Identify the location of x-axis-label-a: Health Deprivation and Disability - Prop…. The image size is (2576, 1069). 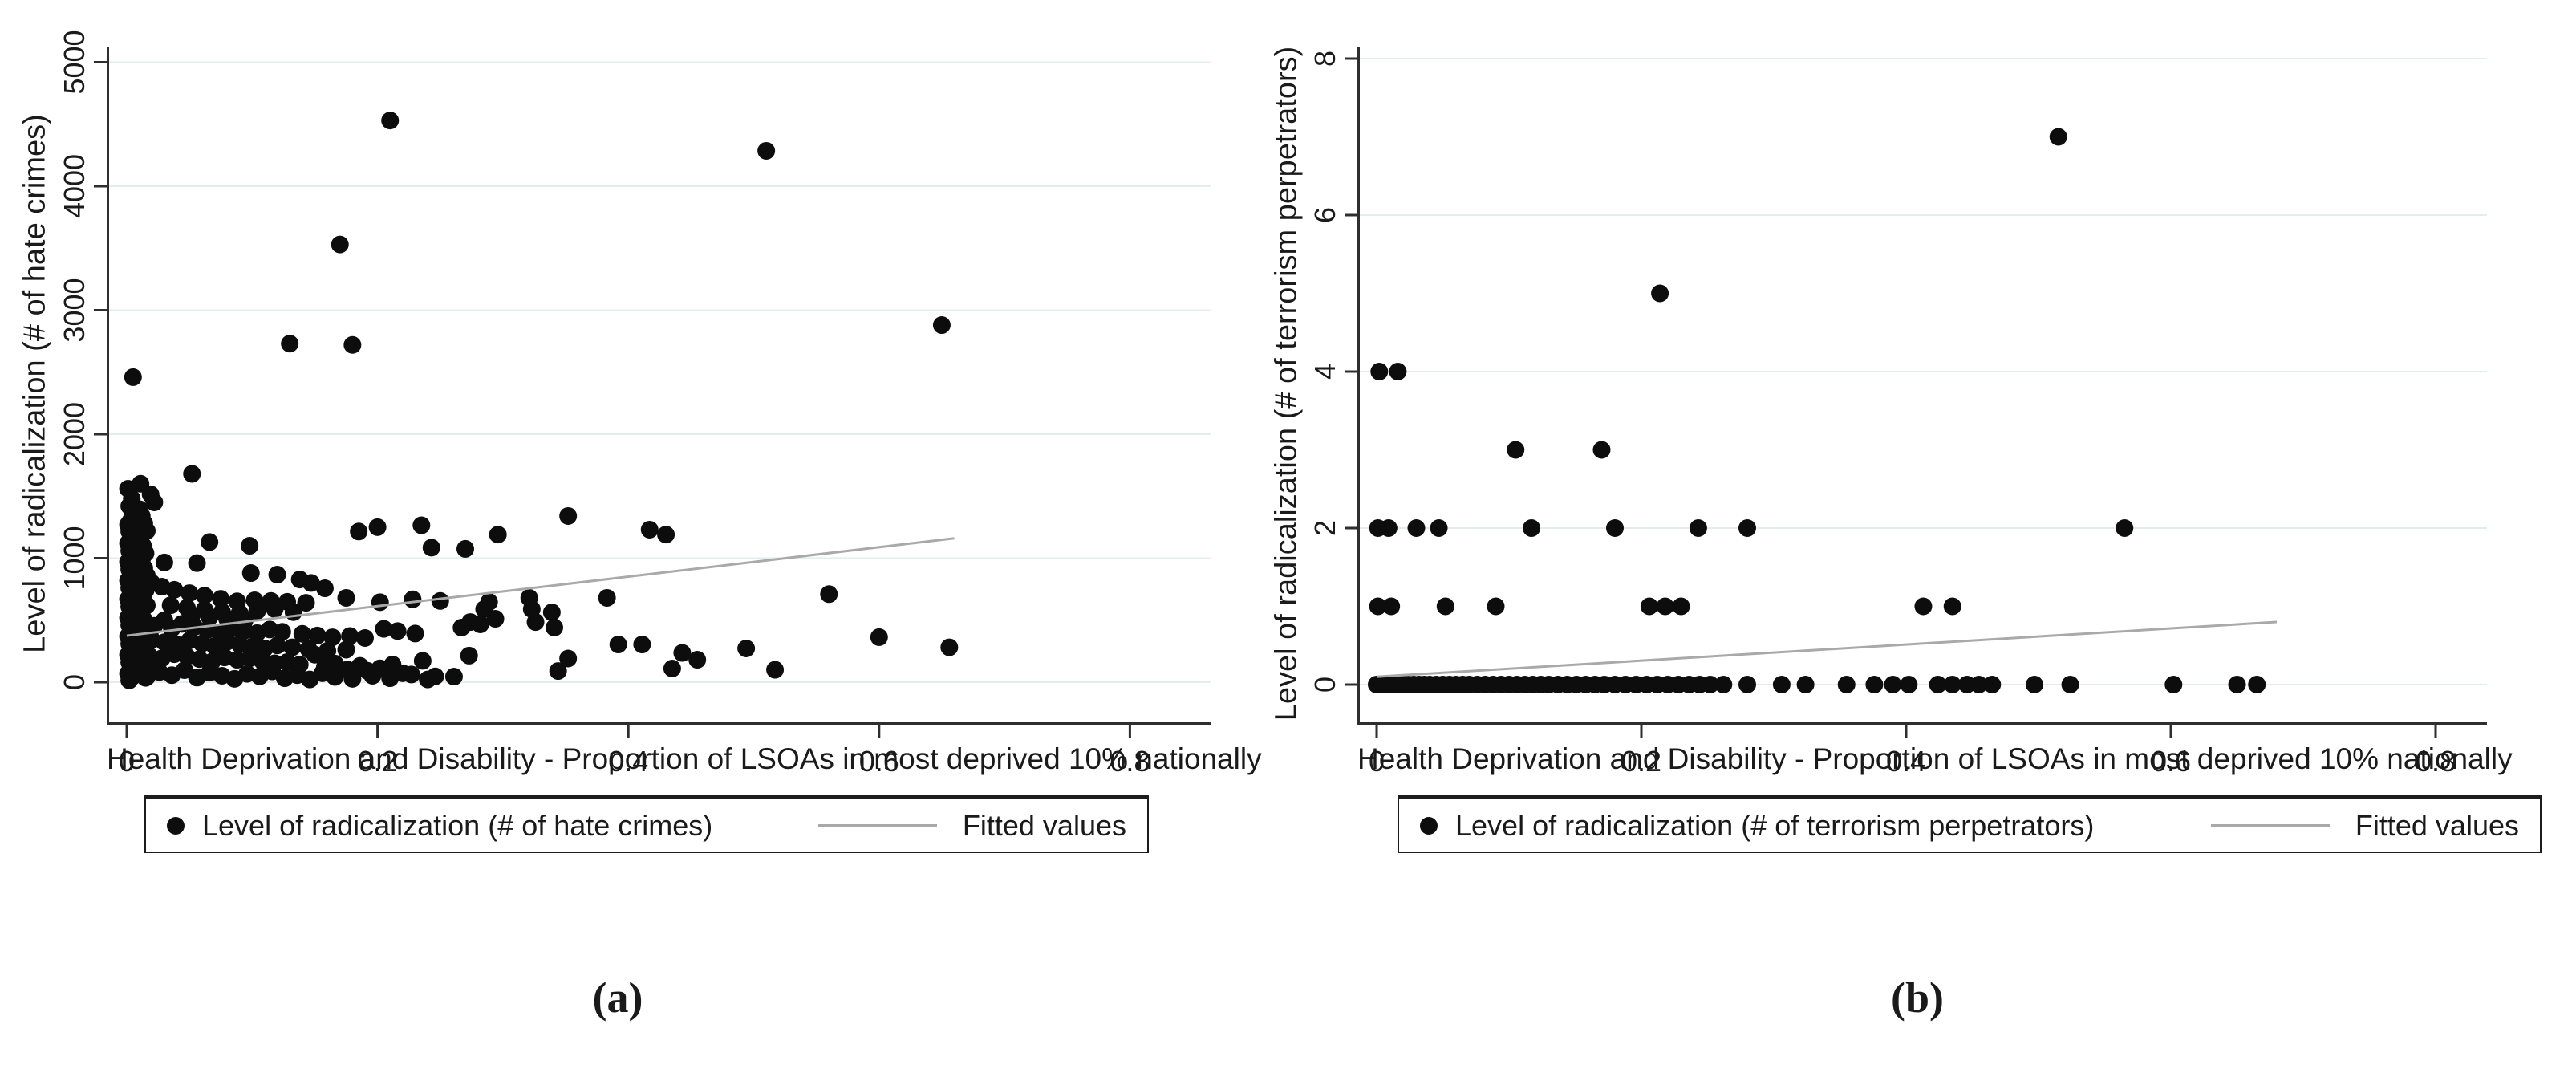
(684, 758).